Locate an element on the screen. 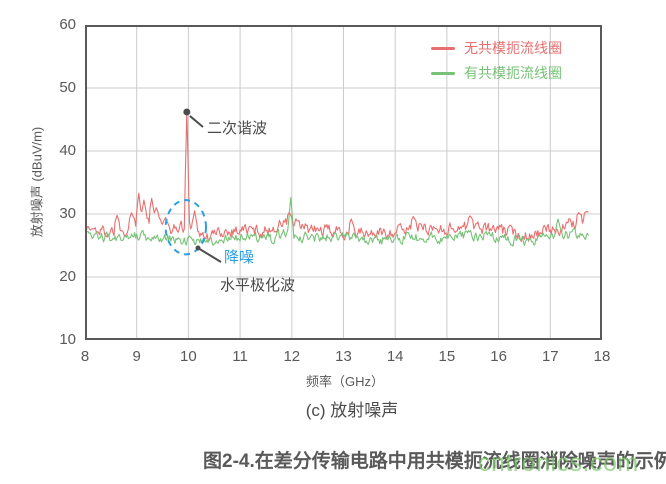 The width and height of the screenshot is (666, 484). x-tick-18: 18 is located at coordinates (602, 356).